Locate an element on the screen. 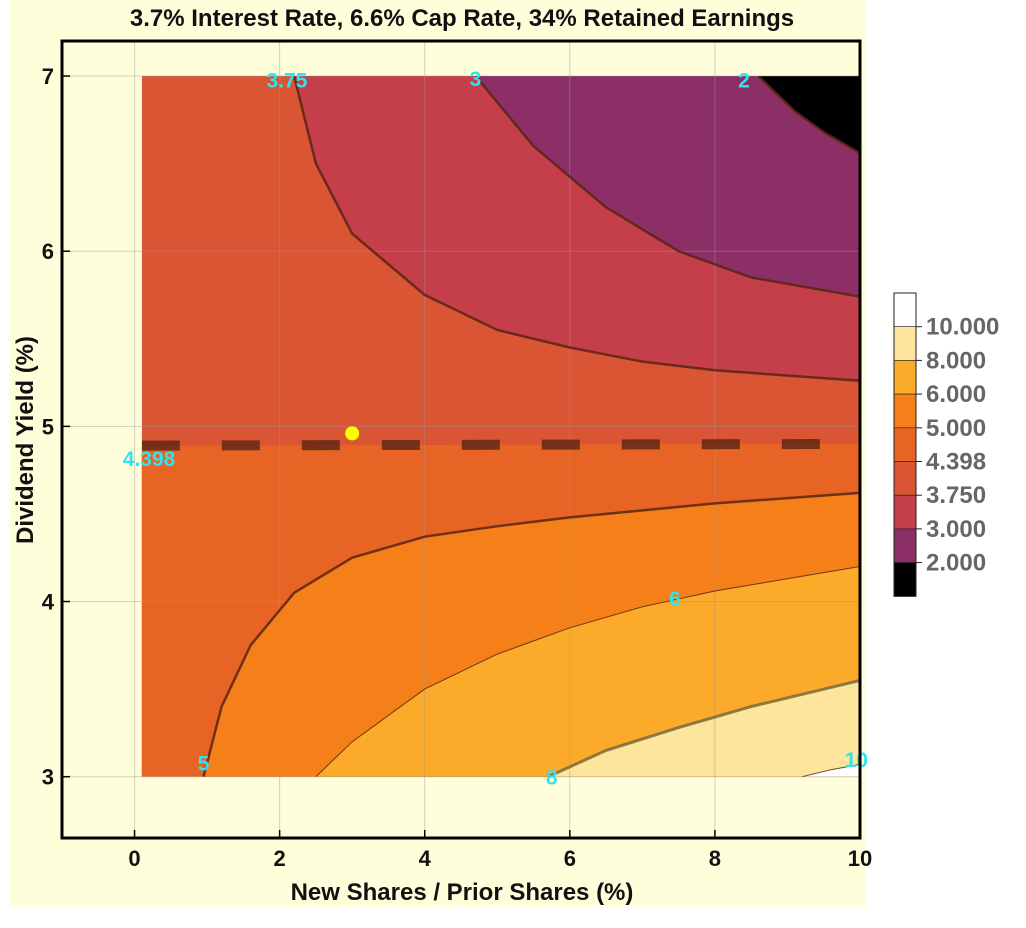 The width and height of the screenshot is (1026, 928). contour-label: 6 is located at coordinates (675, 599).